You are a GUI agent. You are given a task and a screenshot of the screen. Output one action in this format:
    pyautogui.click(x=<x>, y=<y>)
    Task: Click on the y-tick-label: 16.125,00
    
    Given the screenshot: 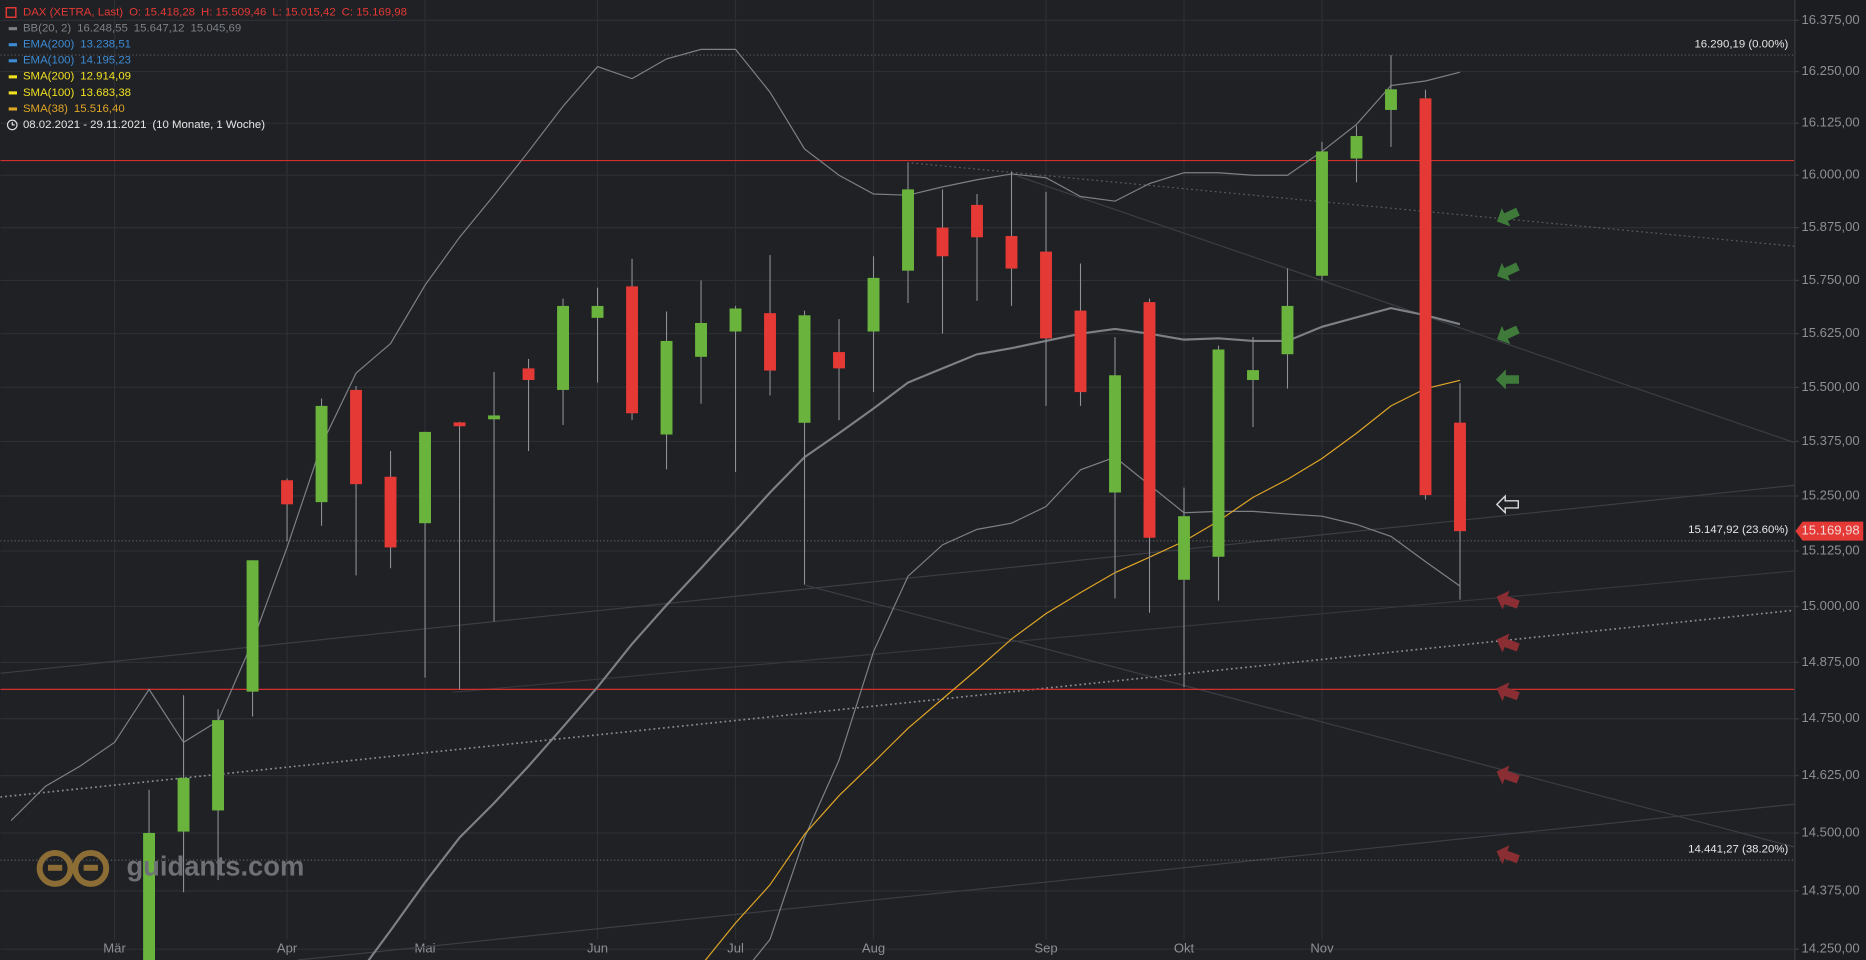 What is the action you would take?
    pyautogui.click(x=1831, y=122)
    